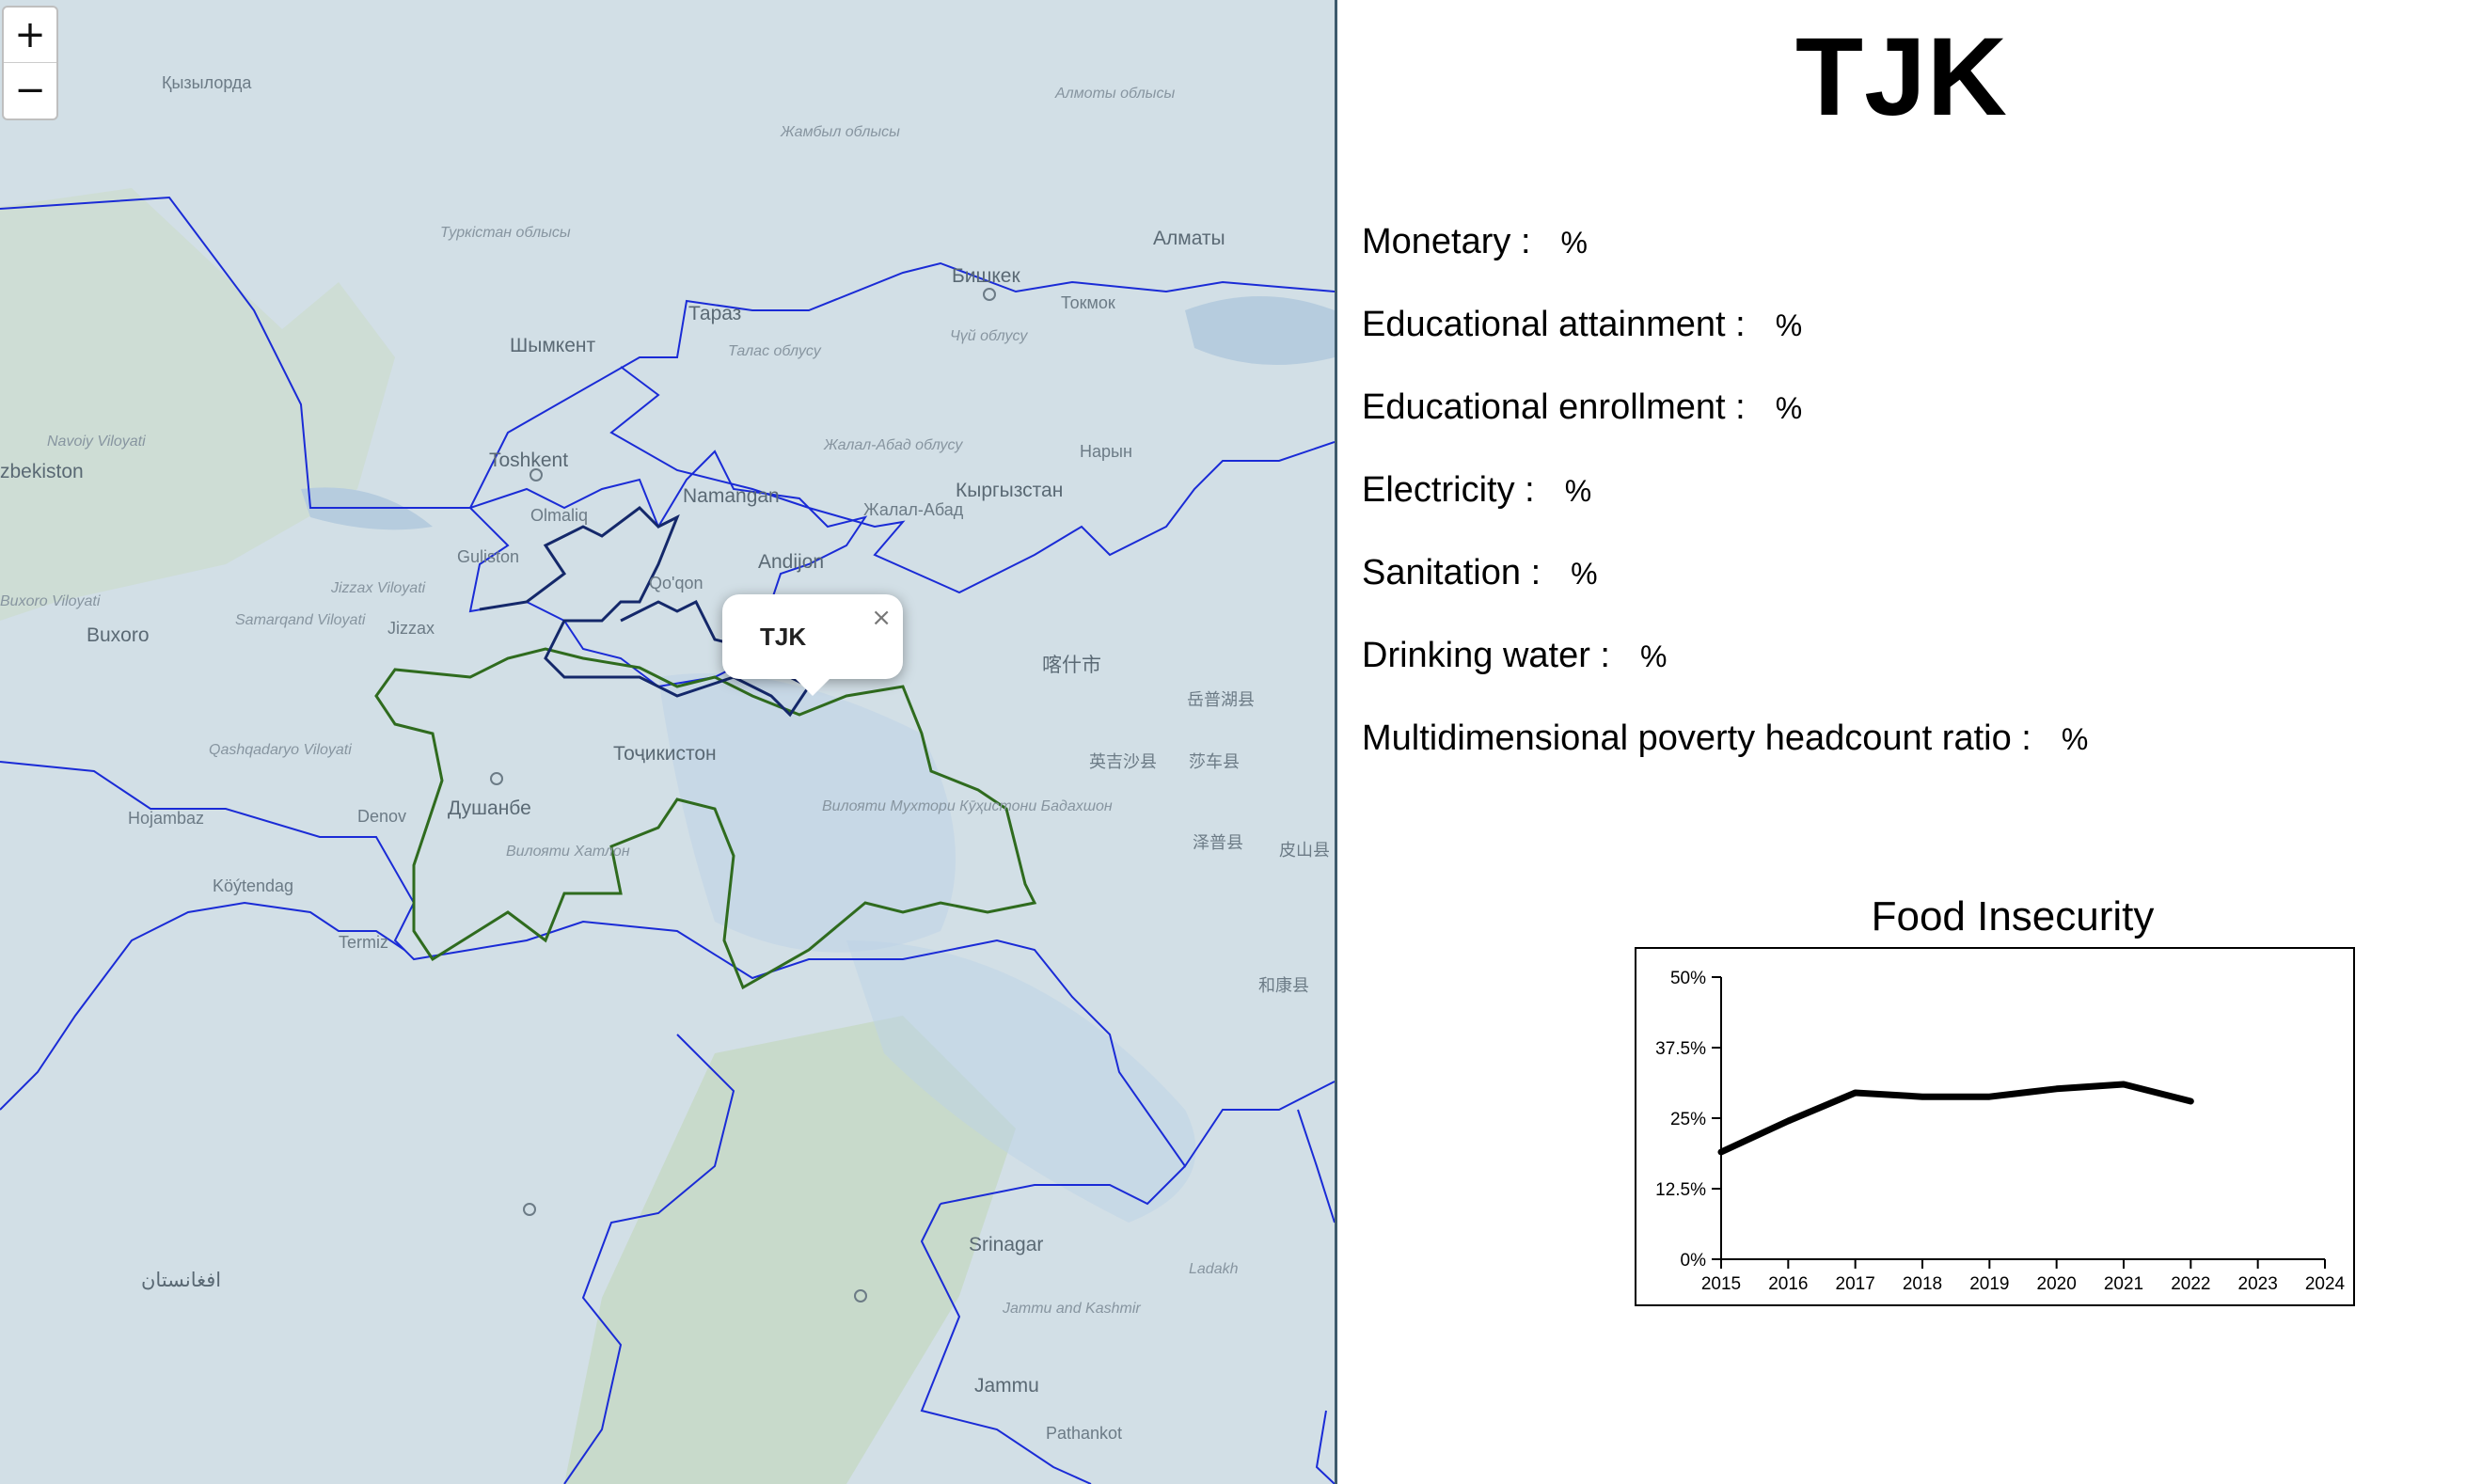 Image resolution: width=2466 pixels, height=1484 pixels. Describe the element at coordinates (253, 885) in the screenshot. I see `map-place-label: Köýtendag` at that location.